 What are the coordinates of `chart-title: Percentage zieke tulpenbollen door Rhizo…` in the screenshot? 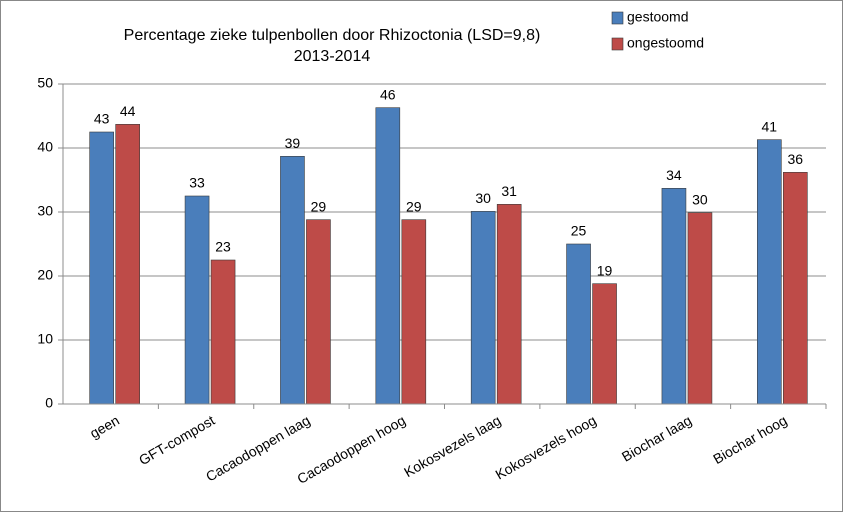 It's located at (332, 35).